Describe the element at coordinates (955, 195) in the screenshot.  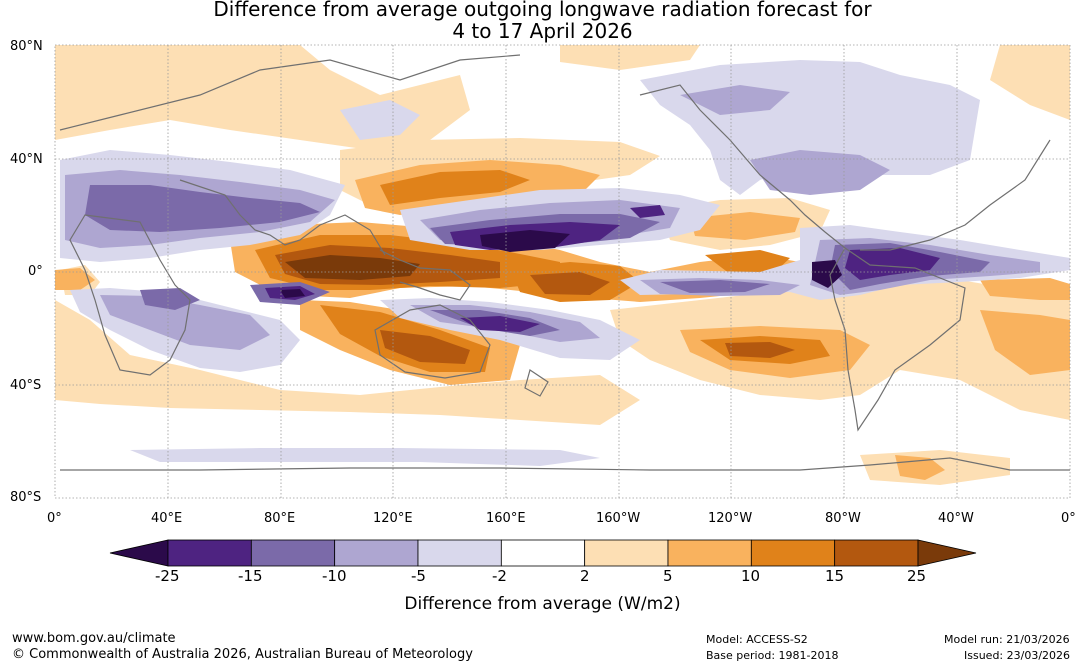
I see `north-america-east-coastline` at that location.